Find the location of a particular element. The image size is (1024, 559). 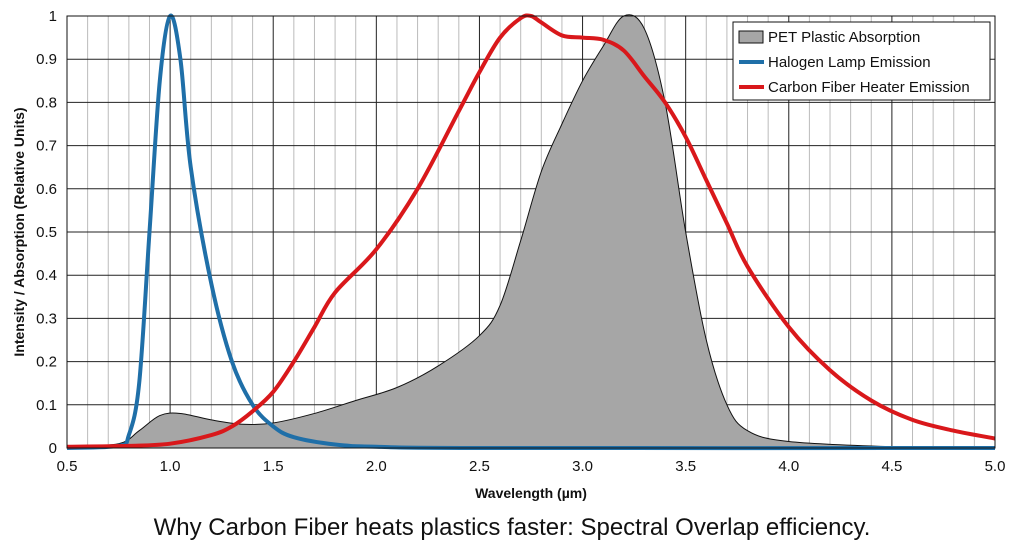

x-tick-label: 1.0 is located at coordinates (170, 466).